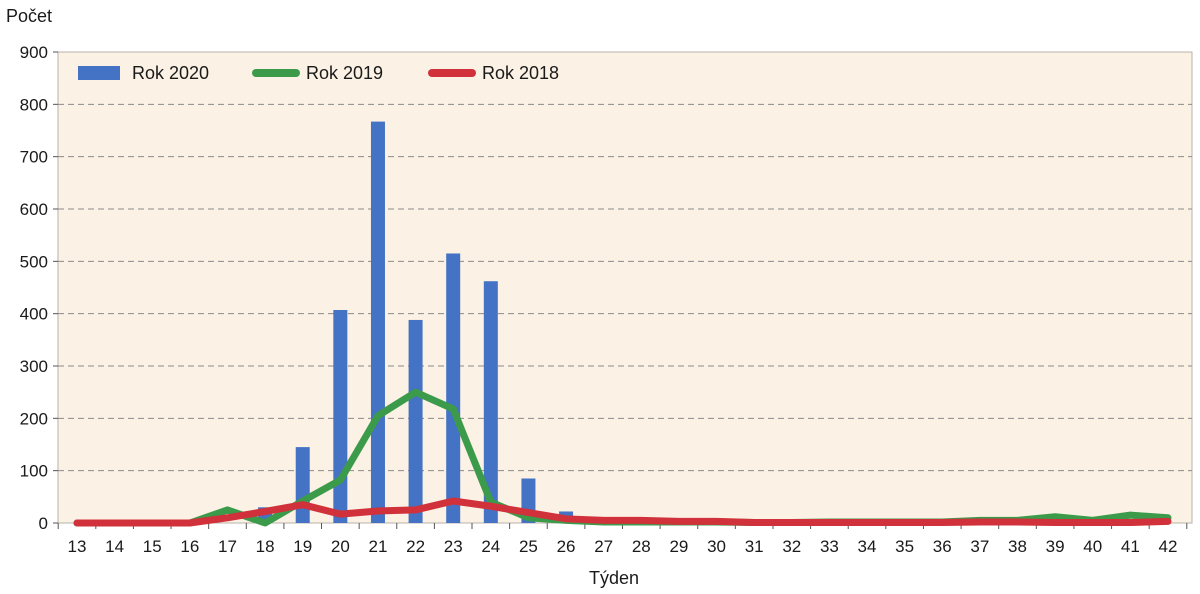 This screenshot has height=594, width=1200. What do you see at coordinates (34, 52) in the screenshot?
I see `y-tick-label: 900` at bounding box center [34, 52].